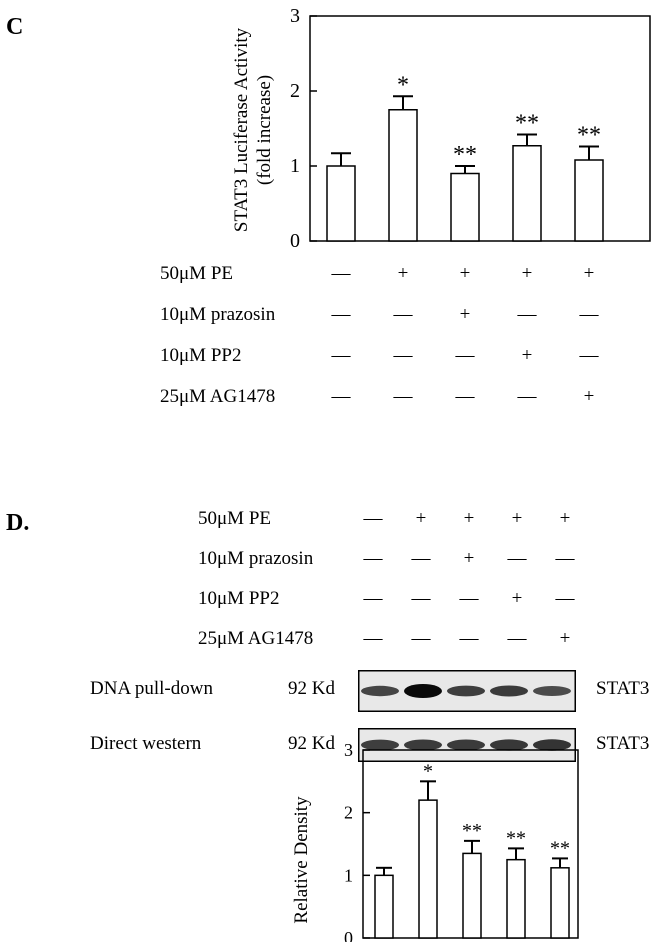  I want to click on panel-c-condition-4-lane-1: —, so click(341, 396).